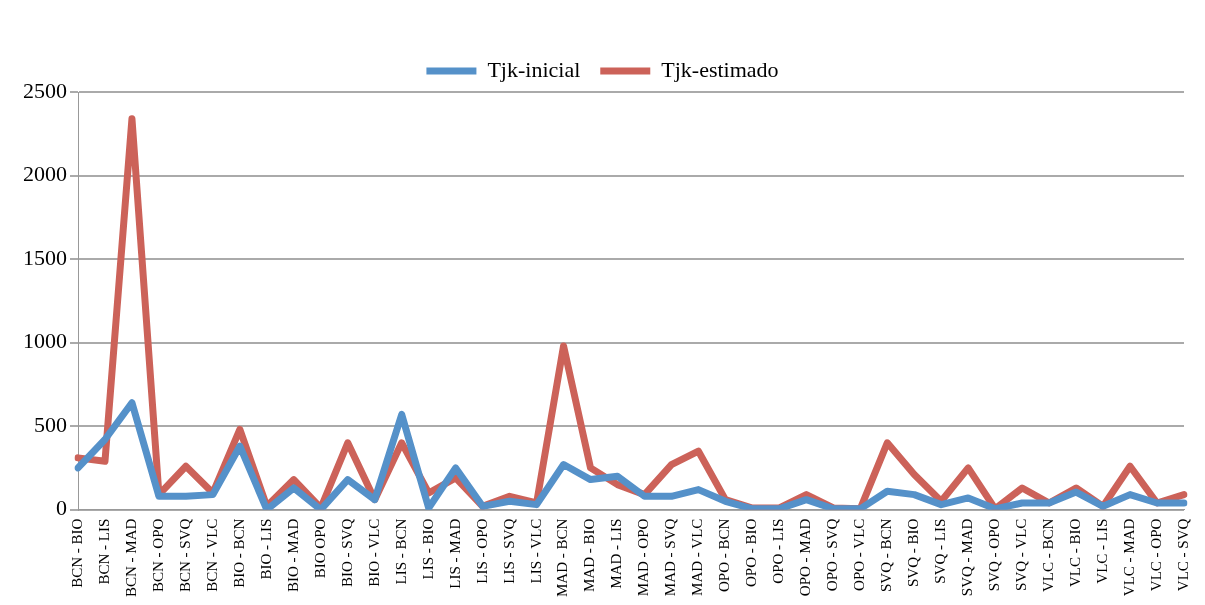  I want to click on y-tick-label: 1500, so click(45, 257).